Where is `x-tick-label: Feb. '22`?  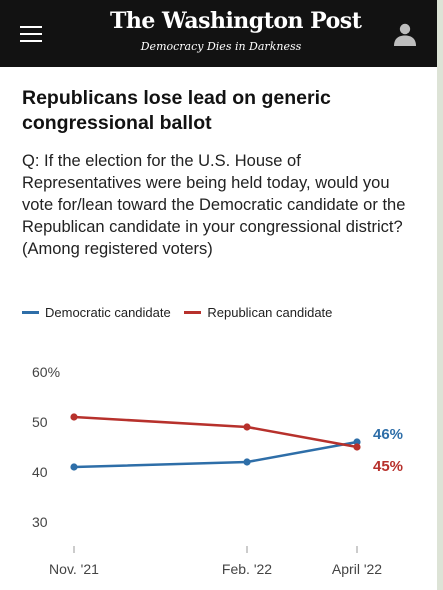 x-tick-label: Feb. '22 is located at coordinates (247, 569).